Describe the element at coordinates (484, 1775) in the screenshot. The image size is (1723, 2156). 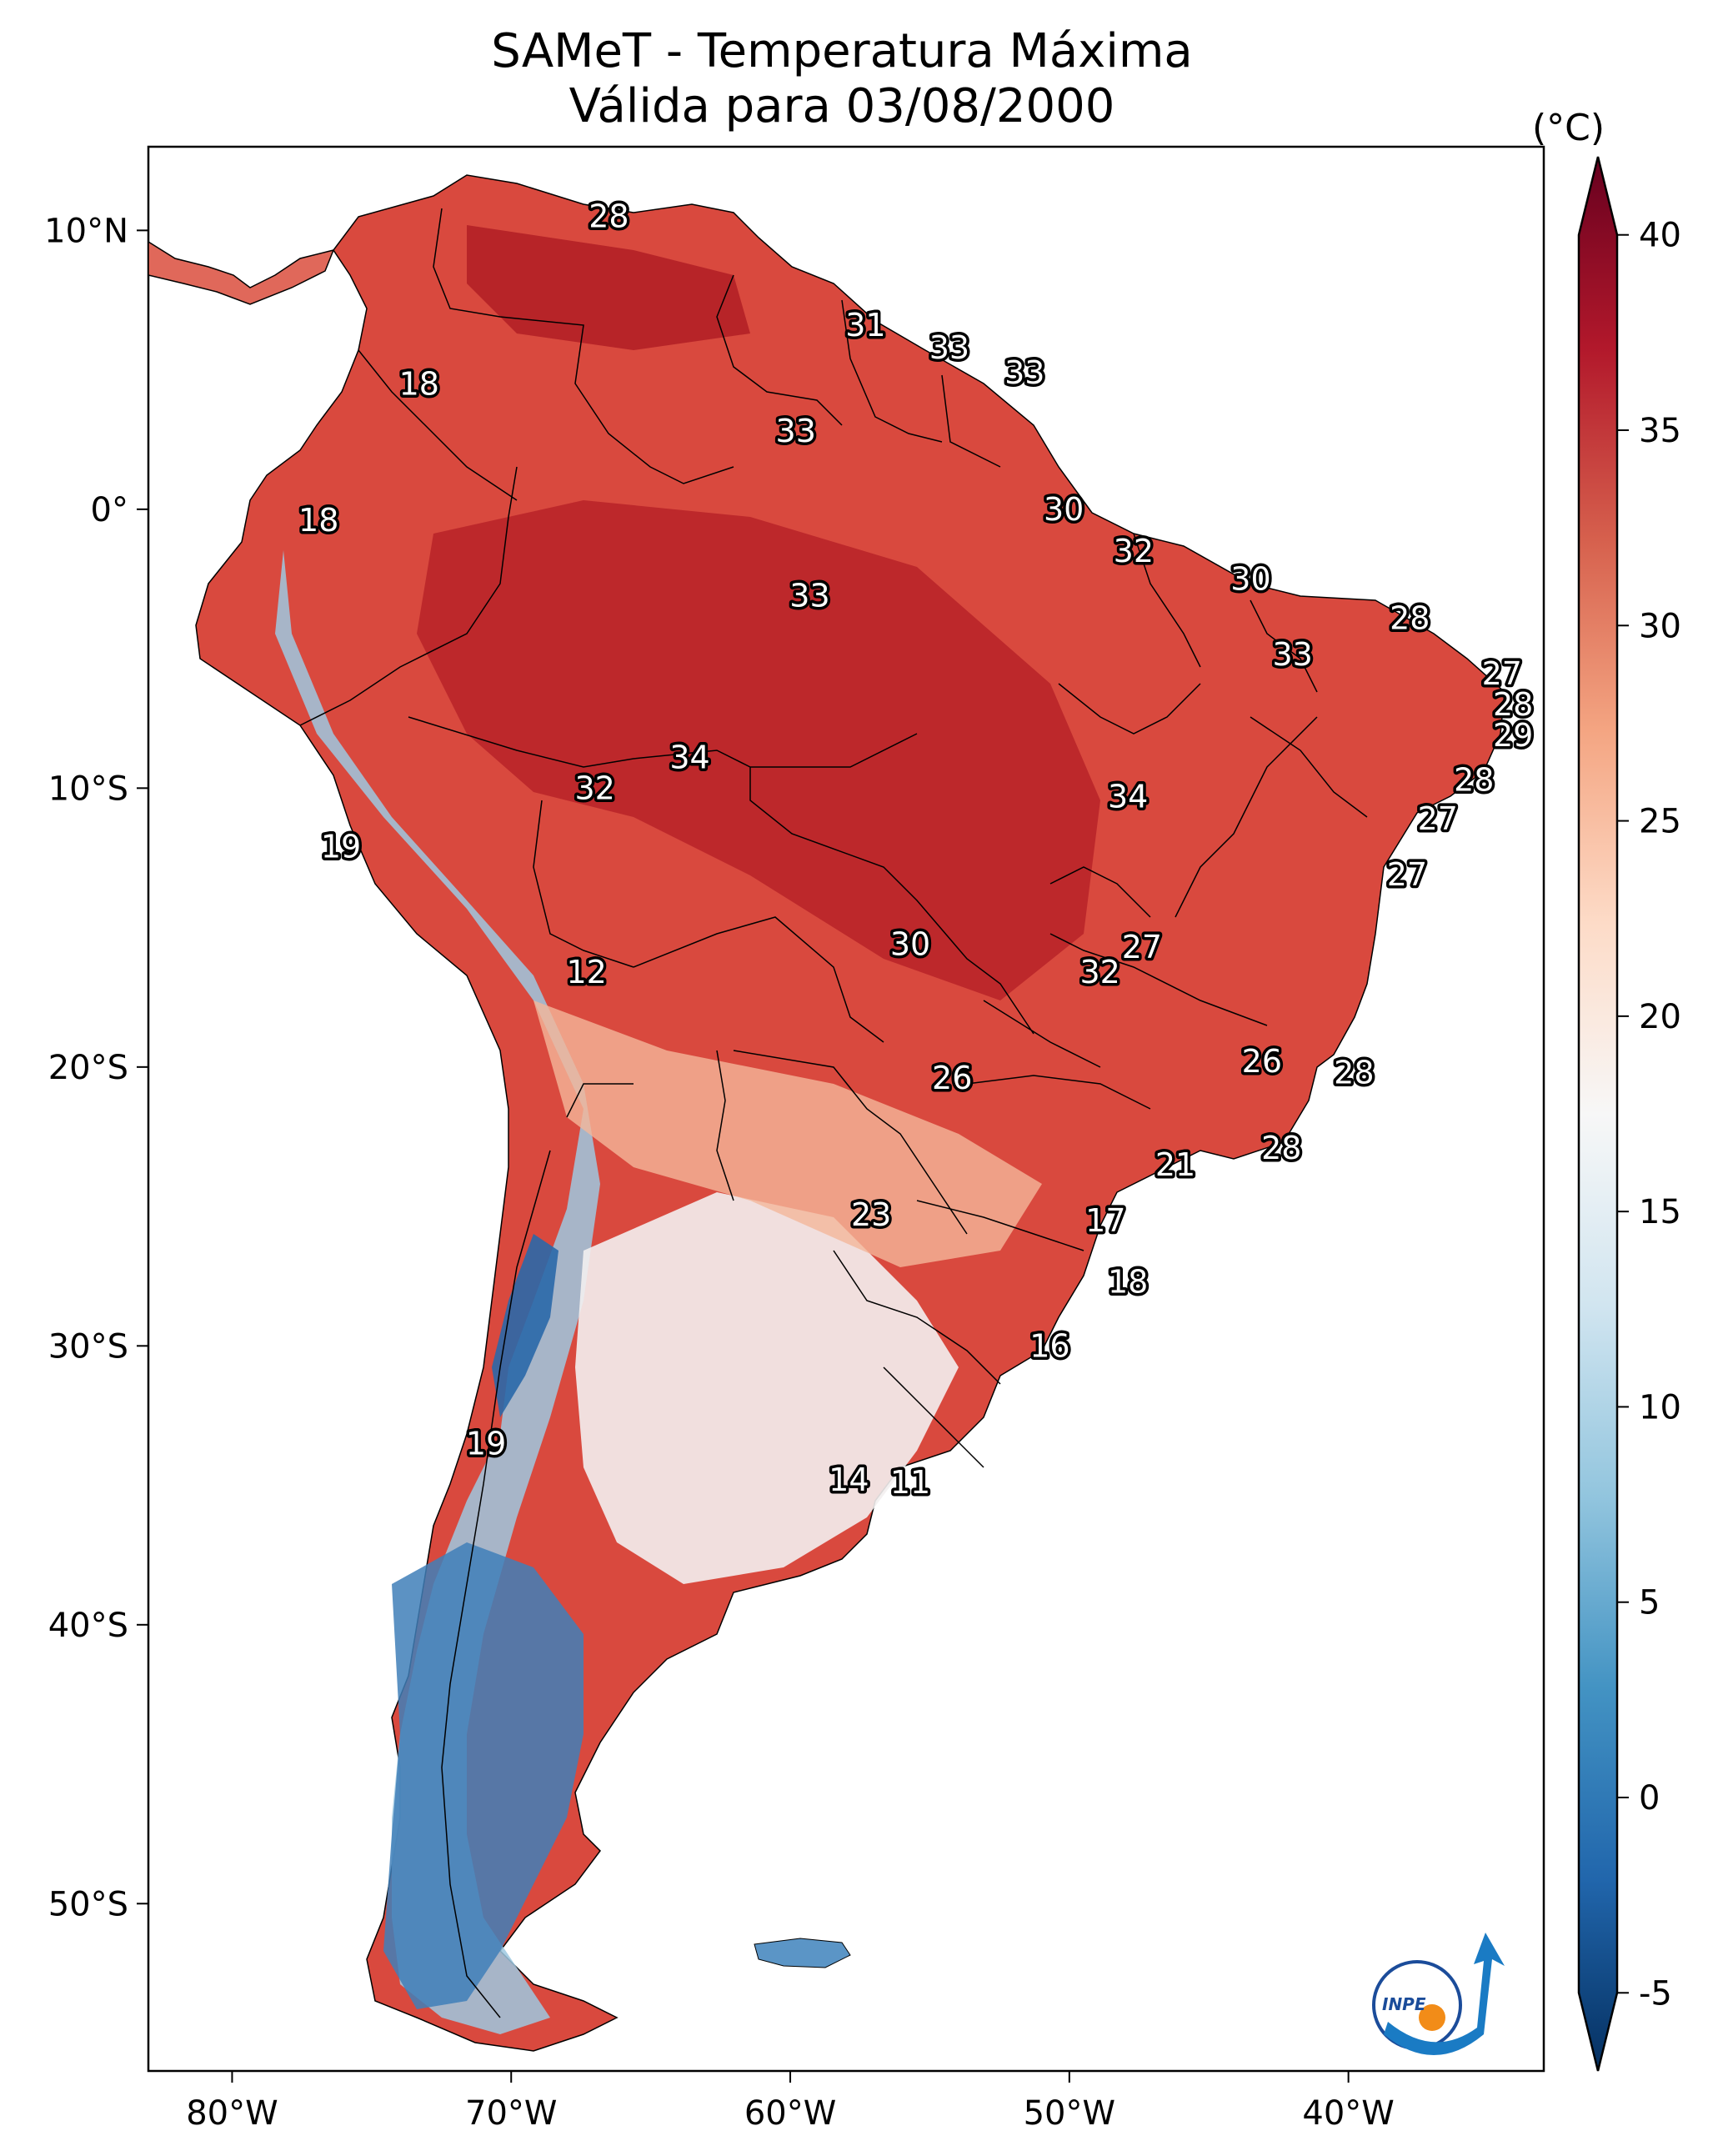
I see `patagonia-cold-zone` at that location.